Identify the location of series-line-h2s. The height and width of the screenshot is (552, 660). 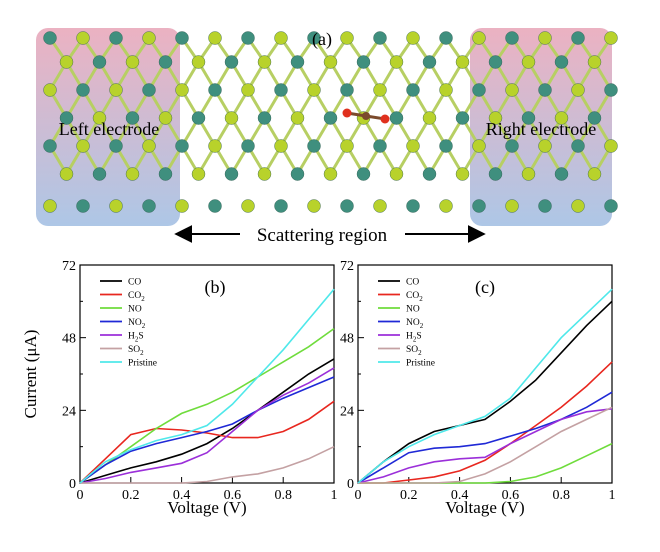
(485, 446).